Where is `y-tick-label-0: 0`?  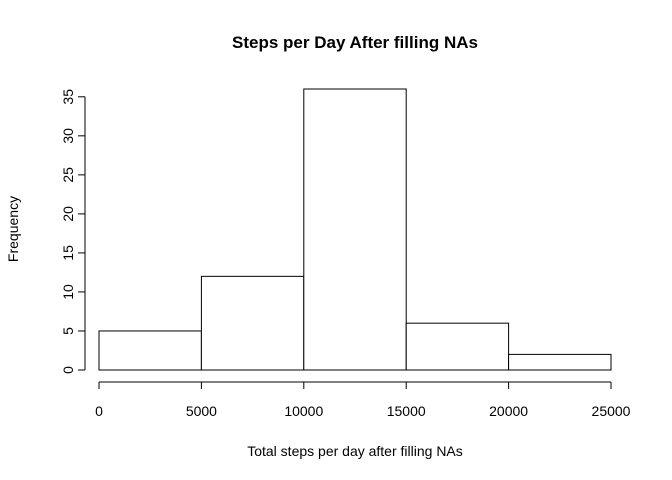
y-tick-label-0: 0 is located at coordinates (68, 370).